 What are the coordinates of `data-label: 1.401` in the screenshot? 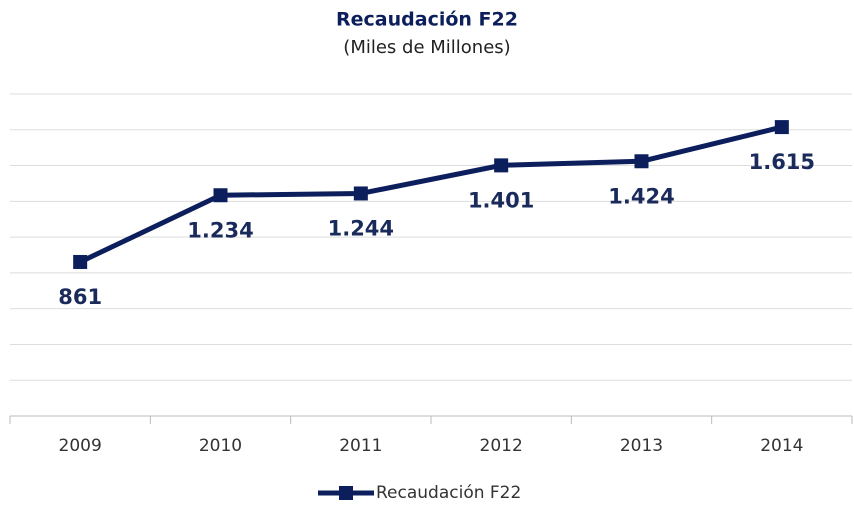 It's located at (501, 200).